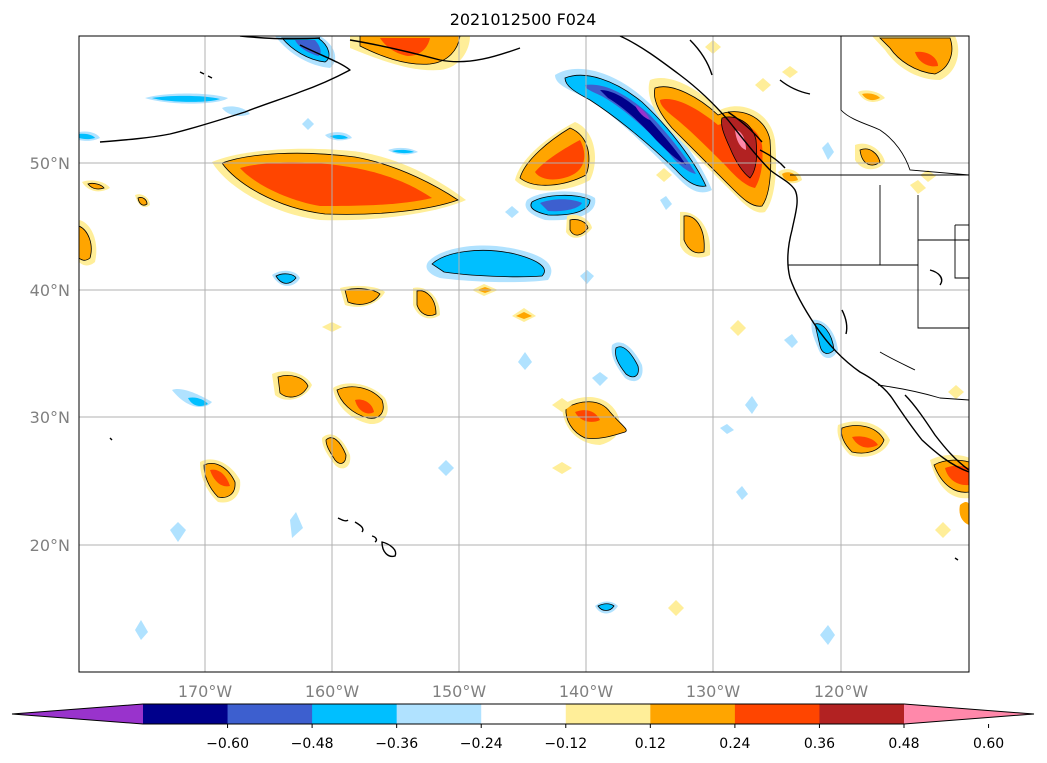 This screenshot has width=1047, height=763. What do you see at coordinates (205, 691) in the screenshot?
I see `lon-label: 170°W` at bounding box center [205, 691].